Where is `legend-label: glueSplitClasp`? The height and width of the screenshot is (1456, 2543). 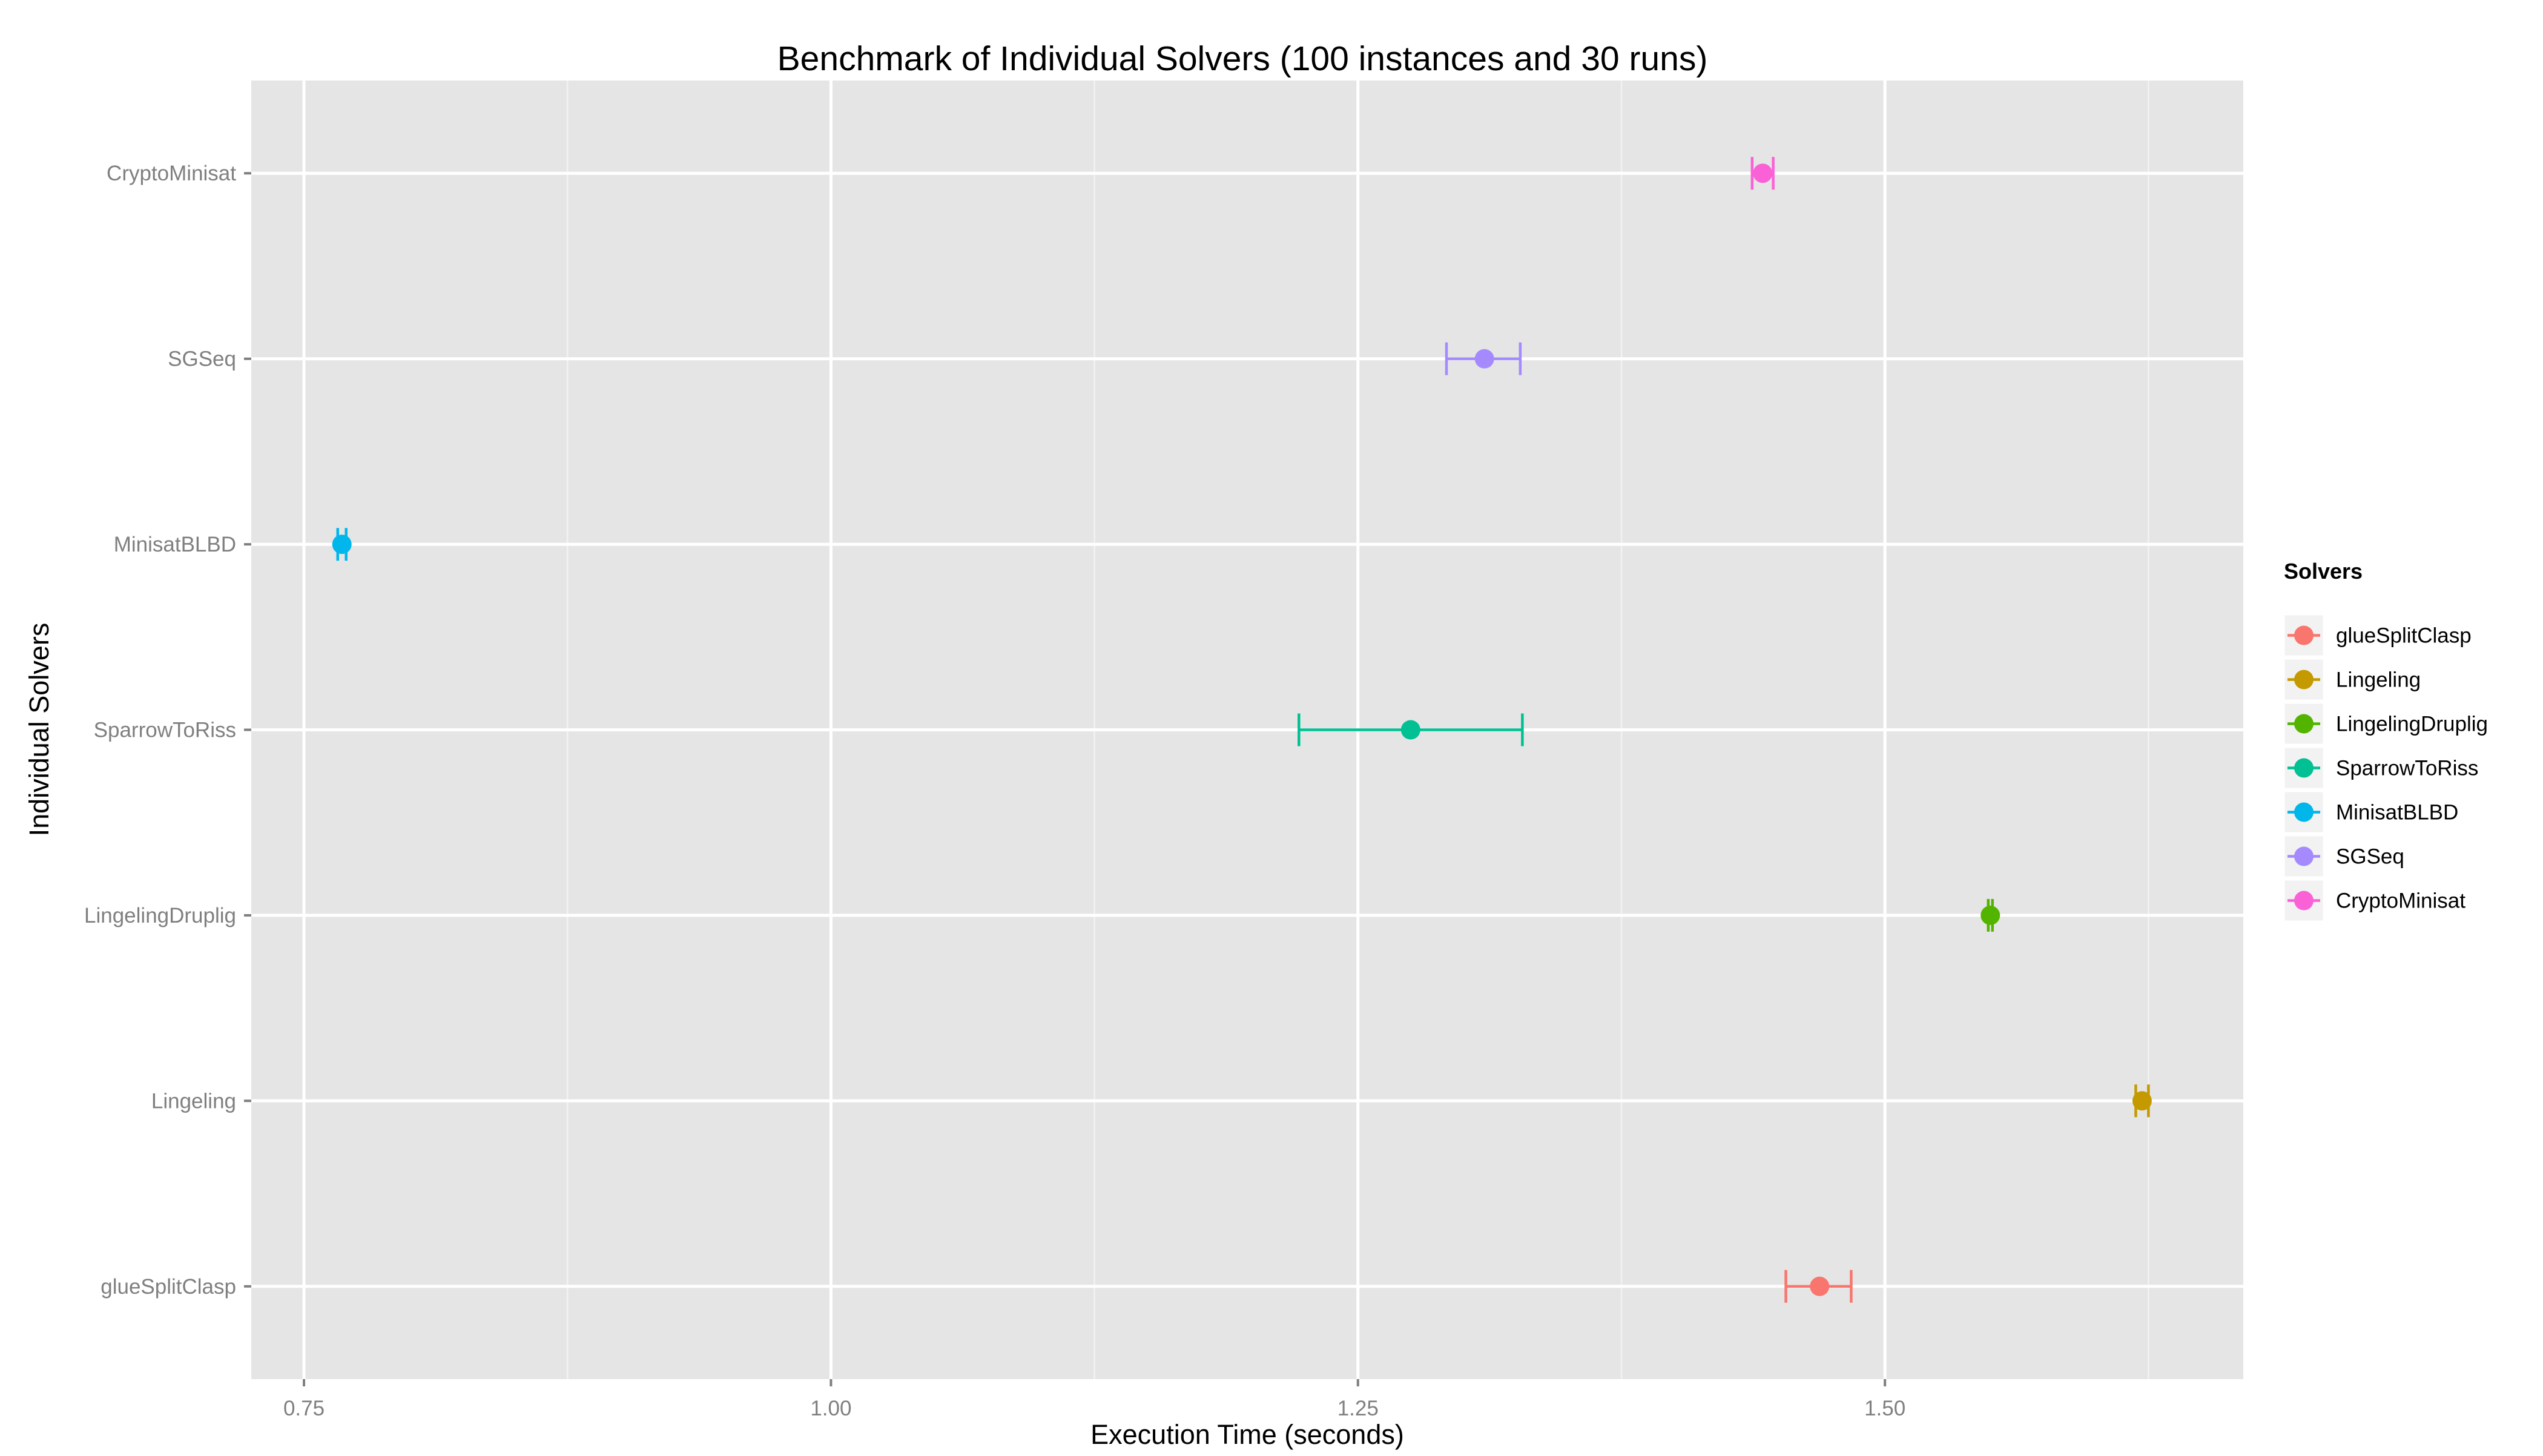
legend-label: glueSplitClasp is located at coordinates (2404, 636).